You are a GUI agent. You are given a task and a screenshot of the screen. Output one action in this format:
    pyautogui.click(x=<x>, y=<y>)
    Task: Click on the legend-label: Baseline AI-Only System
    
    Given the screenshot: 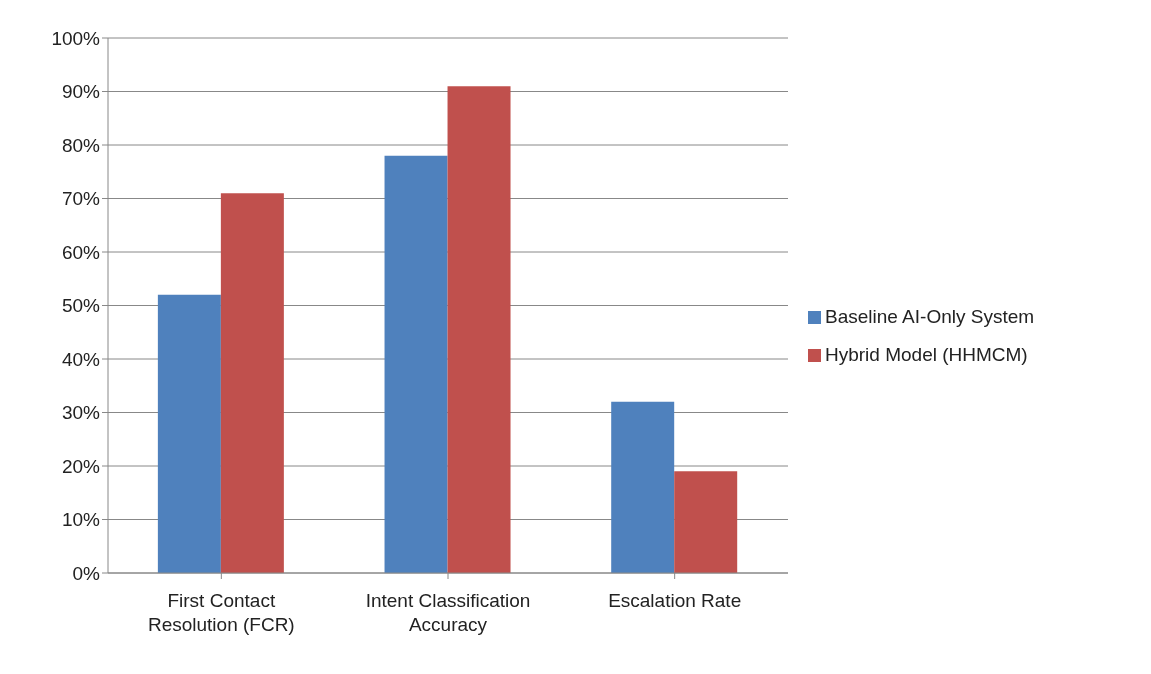 What is the action you would take?
    pyautogui.click(x=930, y=316)
    